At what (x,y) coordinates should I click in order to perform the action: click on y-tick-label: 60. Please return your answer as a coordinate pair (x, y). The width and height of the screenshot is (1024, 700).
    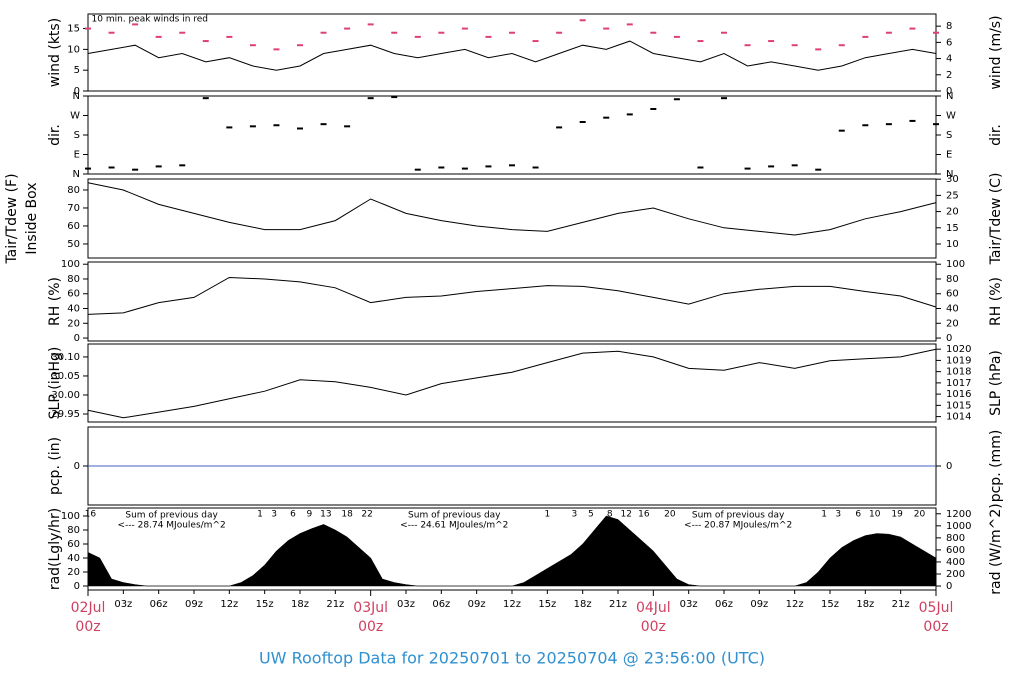
    Looking at the image, I should click on (73, 226).